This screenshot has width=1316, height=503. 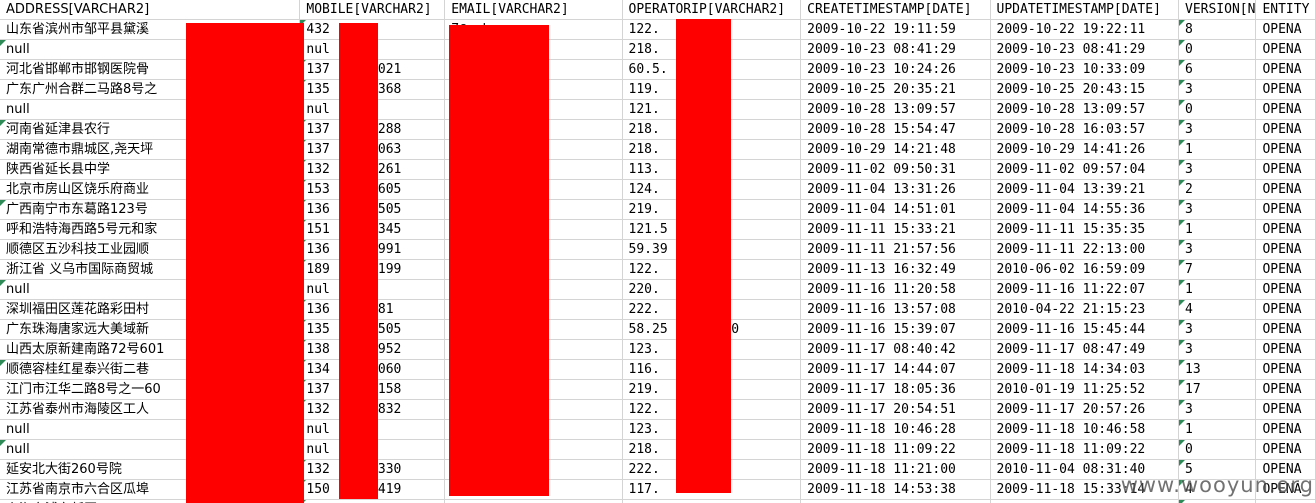 I want to click on cell-update-timestamp: 2009-10-28 16:03:57, so click(x=1085, y=129).